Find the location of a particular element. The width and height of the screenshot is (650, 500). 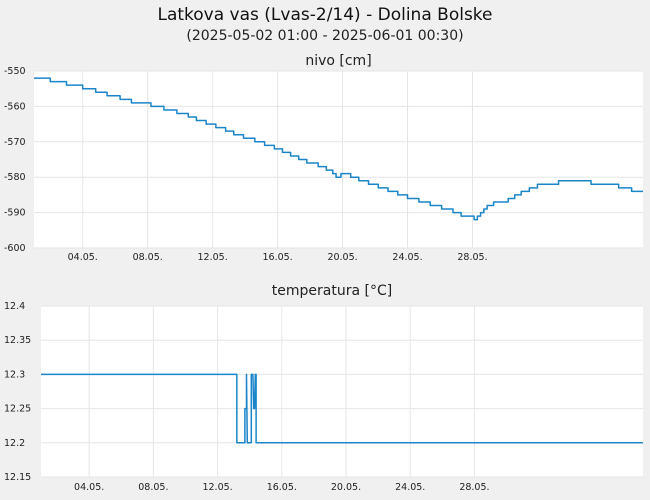

y-tick-label: -560 is located at coordinates (15, 106).